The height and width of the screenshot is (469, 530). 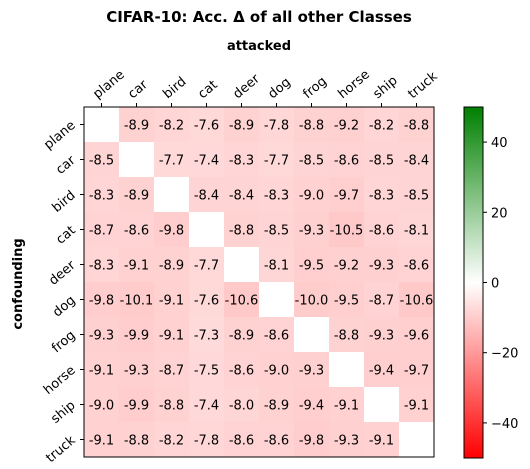 I want to click on cell-value-label: -7.6, so click(x=206, y=301).